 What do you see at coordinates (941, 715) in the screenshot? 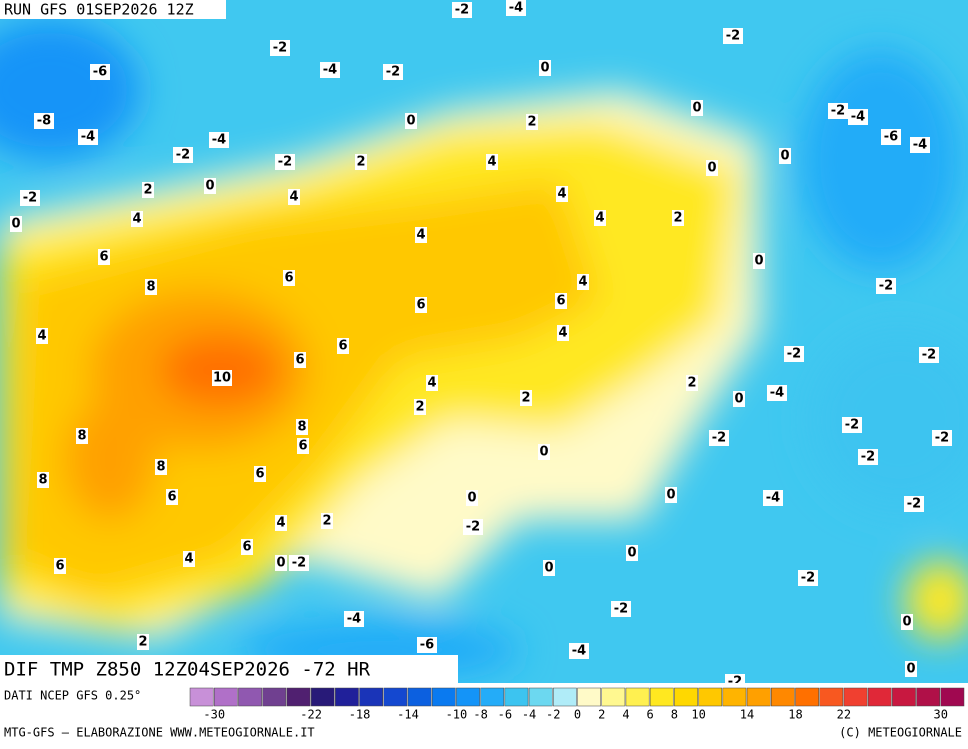
I see `colorbar-tick-label: 30` at bounding box center [941, 715].